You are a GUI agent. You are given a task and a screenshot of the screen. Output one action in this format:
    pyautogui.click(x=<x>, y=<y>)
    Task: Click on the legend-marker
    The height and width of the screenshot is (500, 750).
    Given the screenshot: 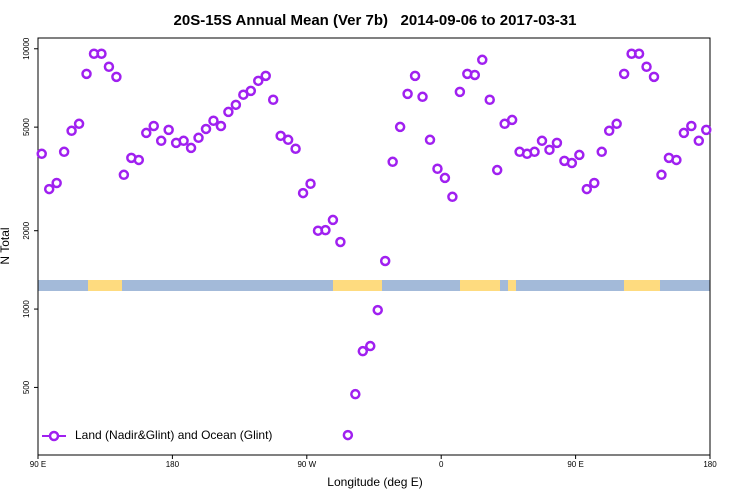 What is the action you would take?
    pyautogui.click(x=54, y=436)
    